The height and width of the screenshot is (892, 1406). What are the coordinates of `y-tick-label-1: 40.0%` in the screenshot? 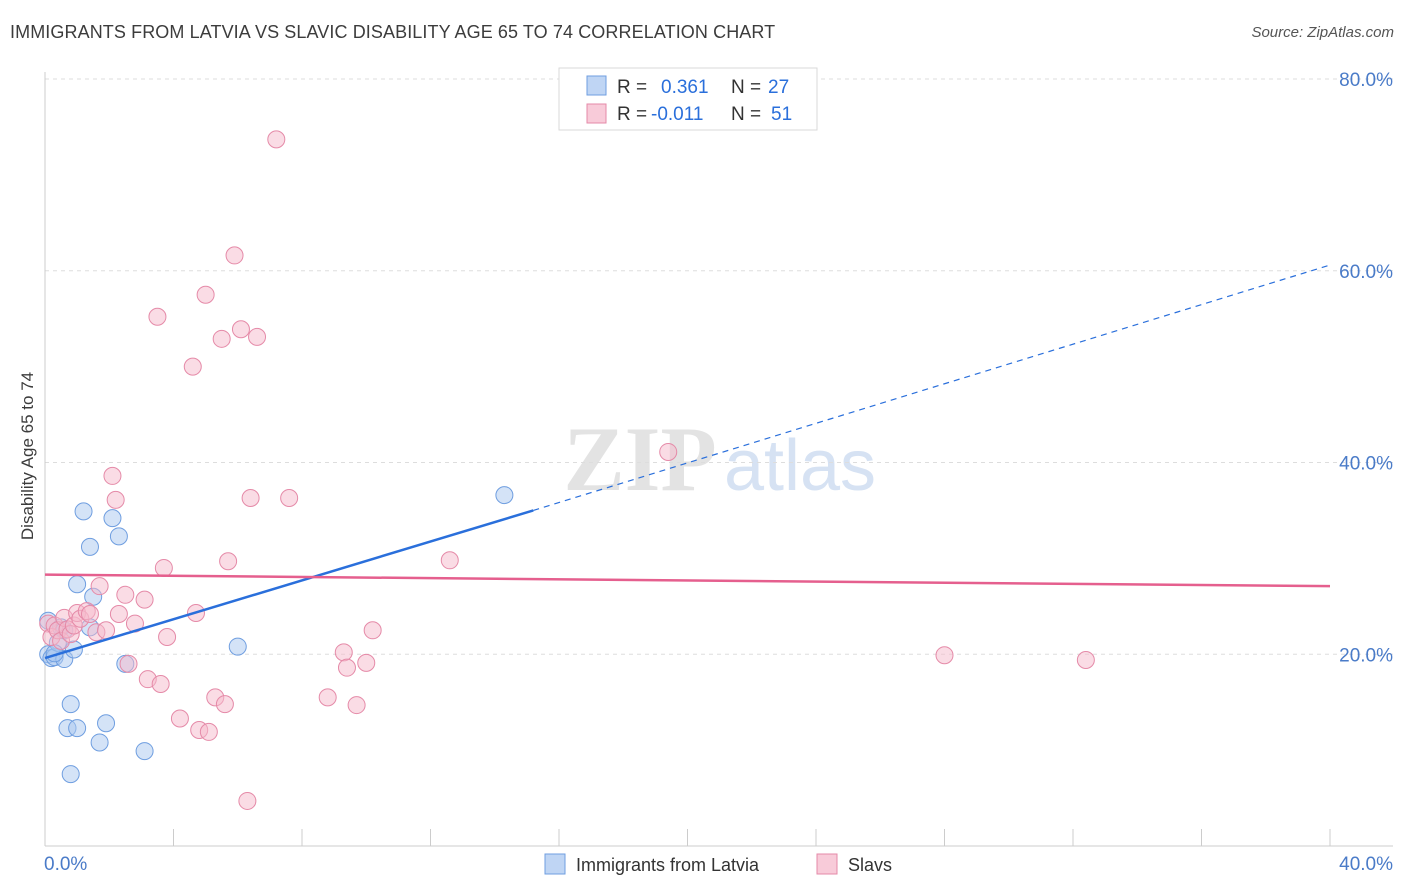 It's located at (1366, 464).